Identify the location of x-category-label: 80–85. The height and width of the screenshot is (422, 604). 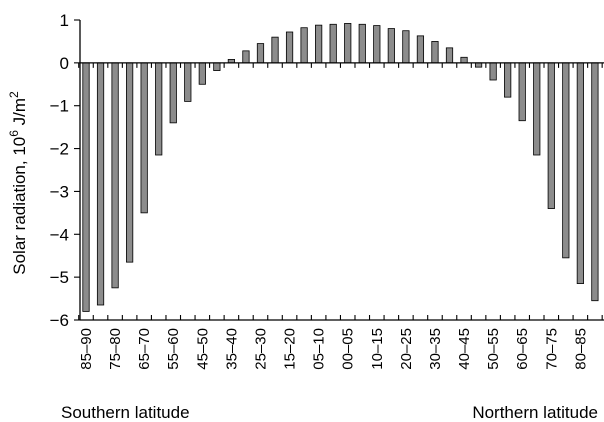
(580, 349).